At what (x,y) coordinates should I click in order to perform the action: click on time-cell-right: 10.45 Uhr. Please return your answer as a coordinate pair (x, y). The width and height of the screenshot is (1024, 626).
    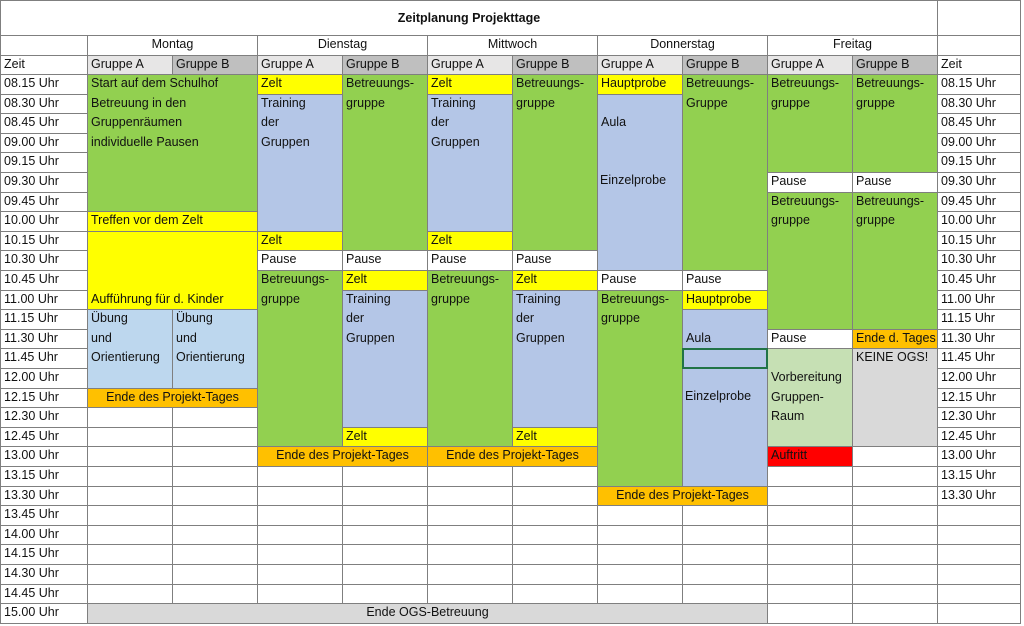
    Looking at the image, I should click on (979, 280).